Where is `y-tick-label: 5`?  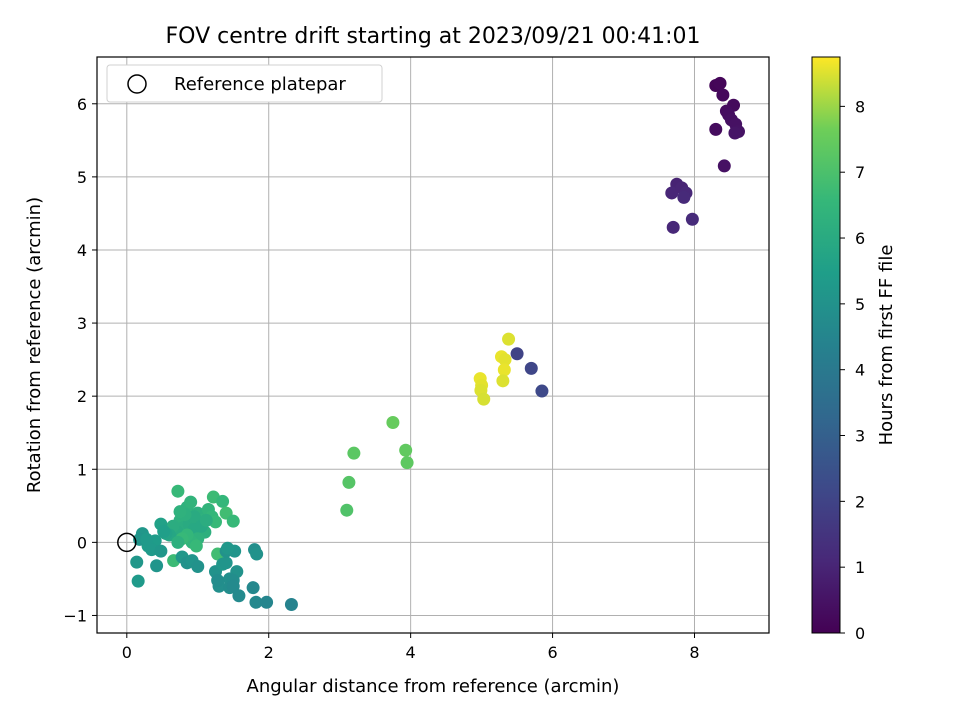 y-tick-label: 5 is located at coordinates (82, 177).